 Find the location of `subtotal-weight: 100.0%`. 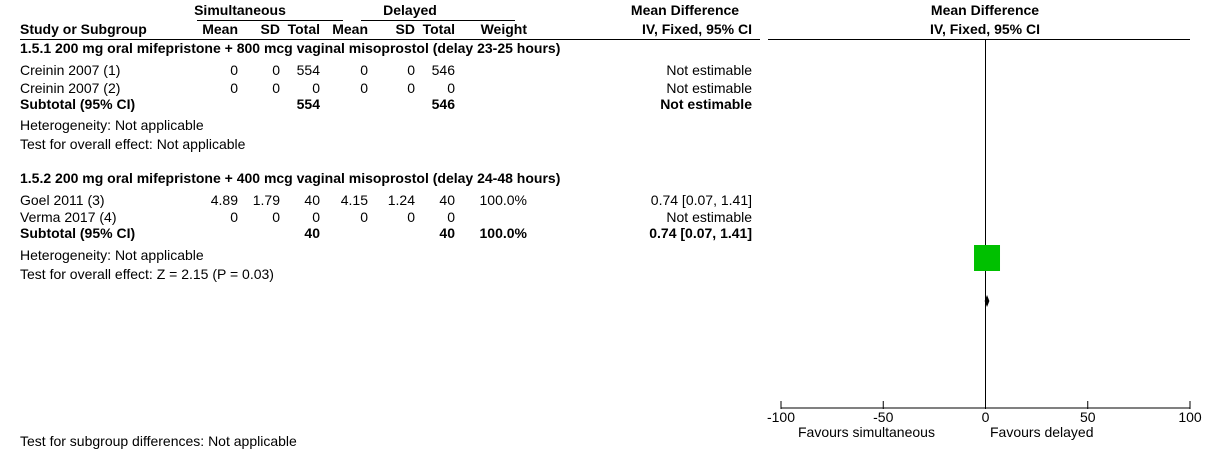

subtotal-weight: 100.0% is located at coordinates (503, 233).